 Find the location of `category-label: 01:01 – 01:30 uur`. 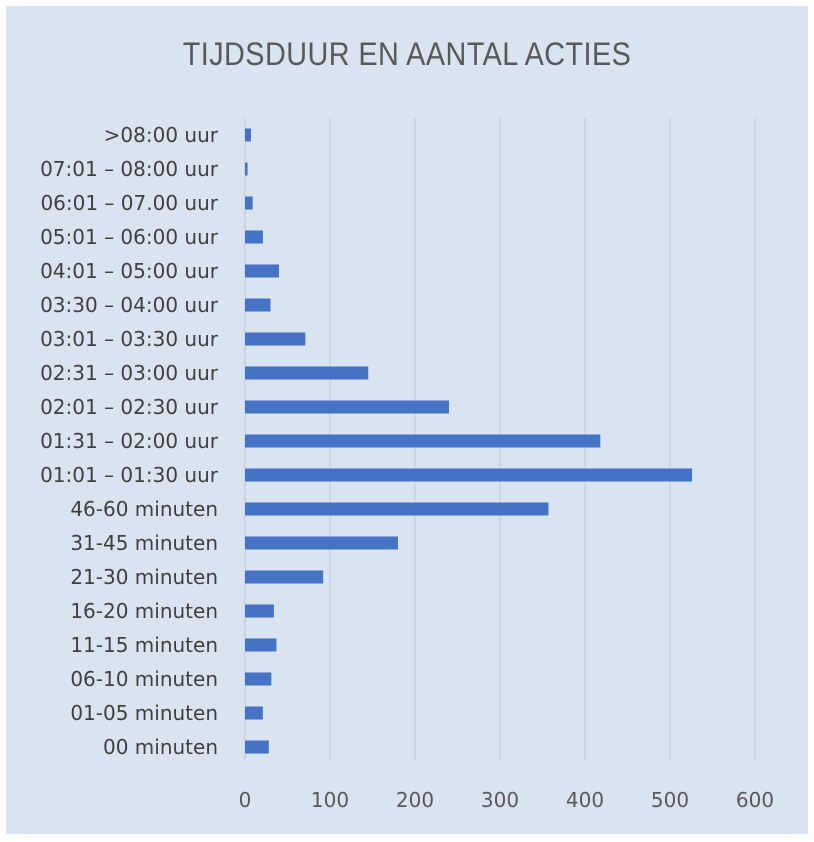

category-label: 01:01 – 01:30 uur is located at coordinates (129, 475).